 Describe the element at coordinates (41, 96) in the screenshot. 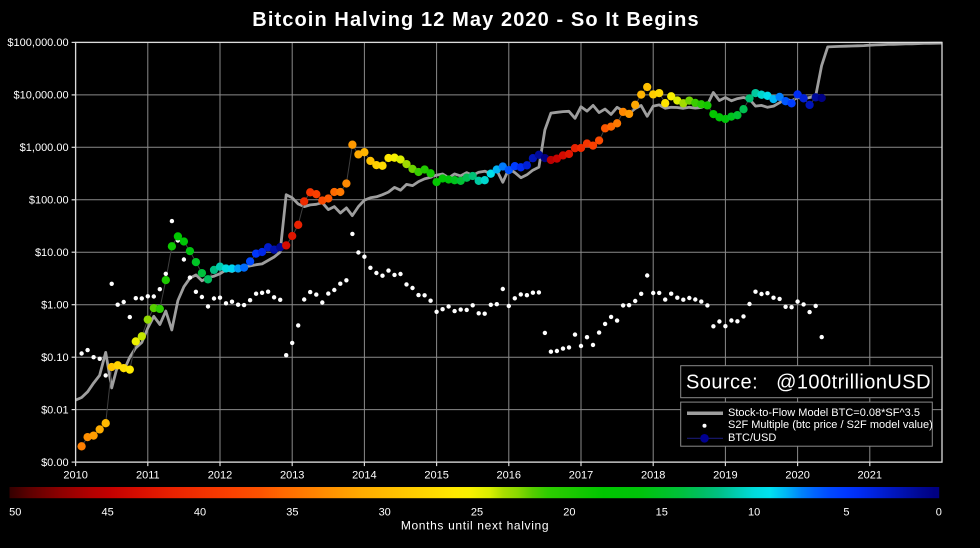

I see `svg-text: $10,000.00` at that location.